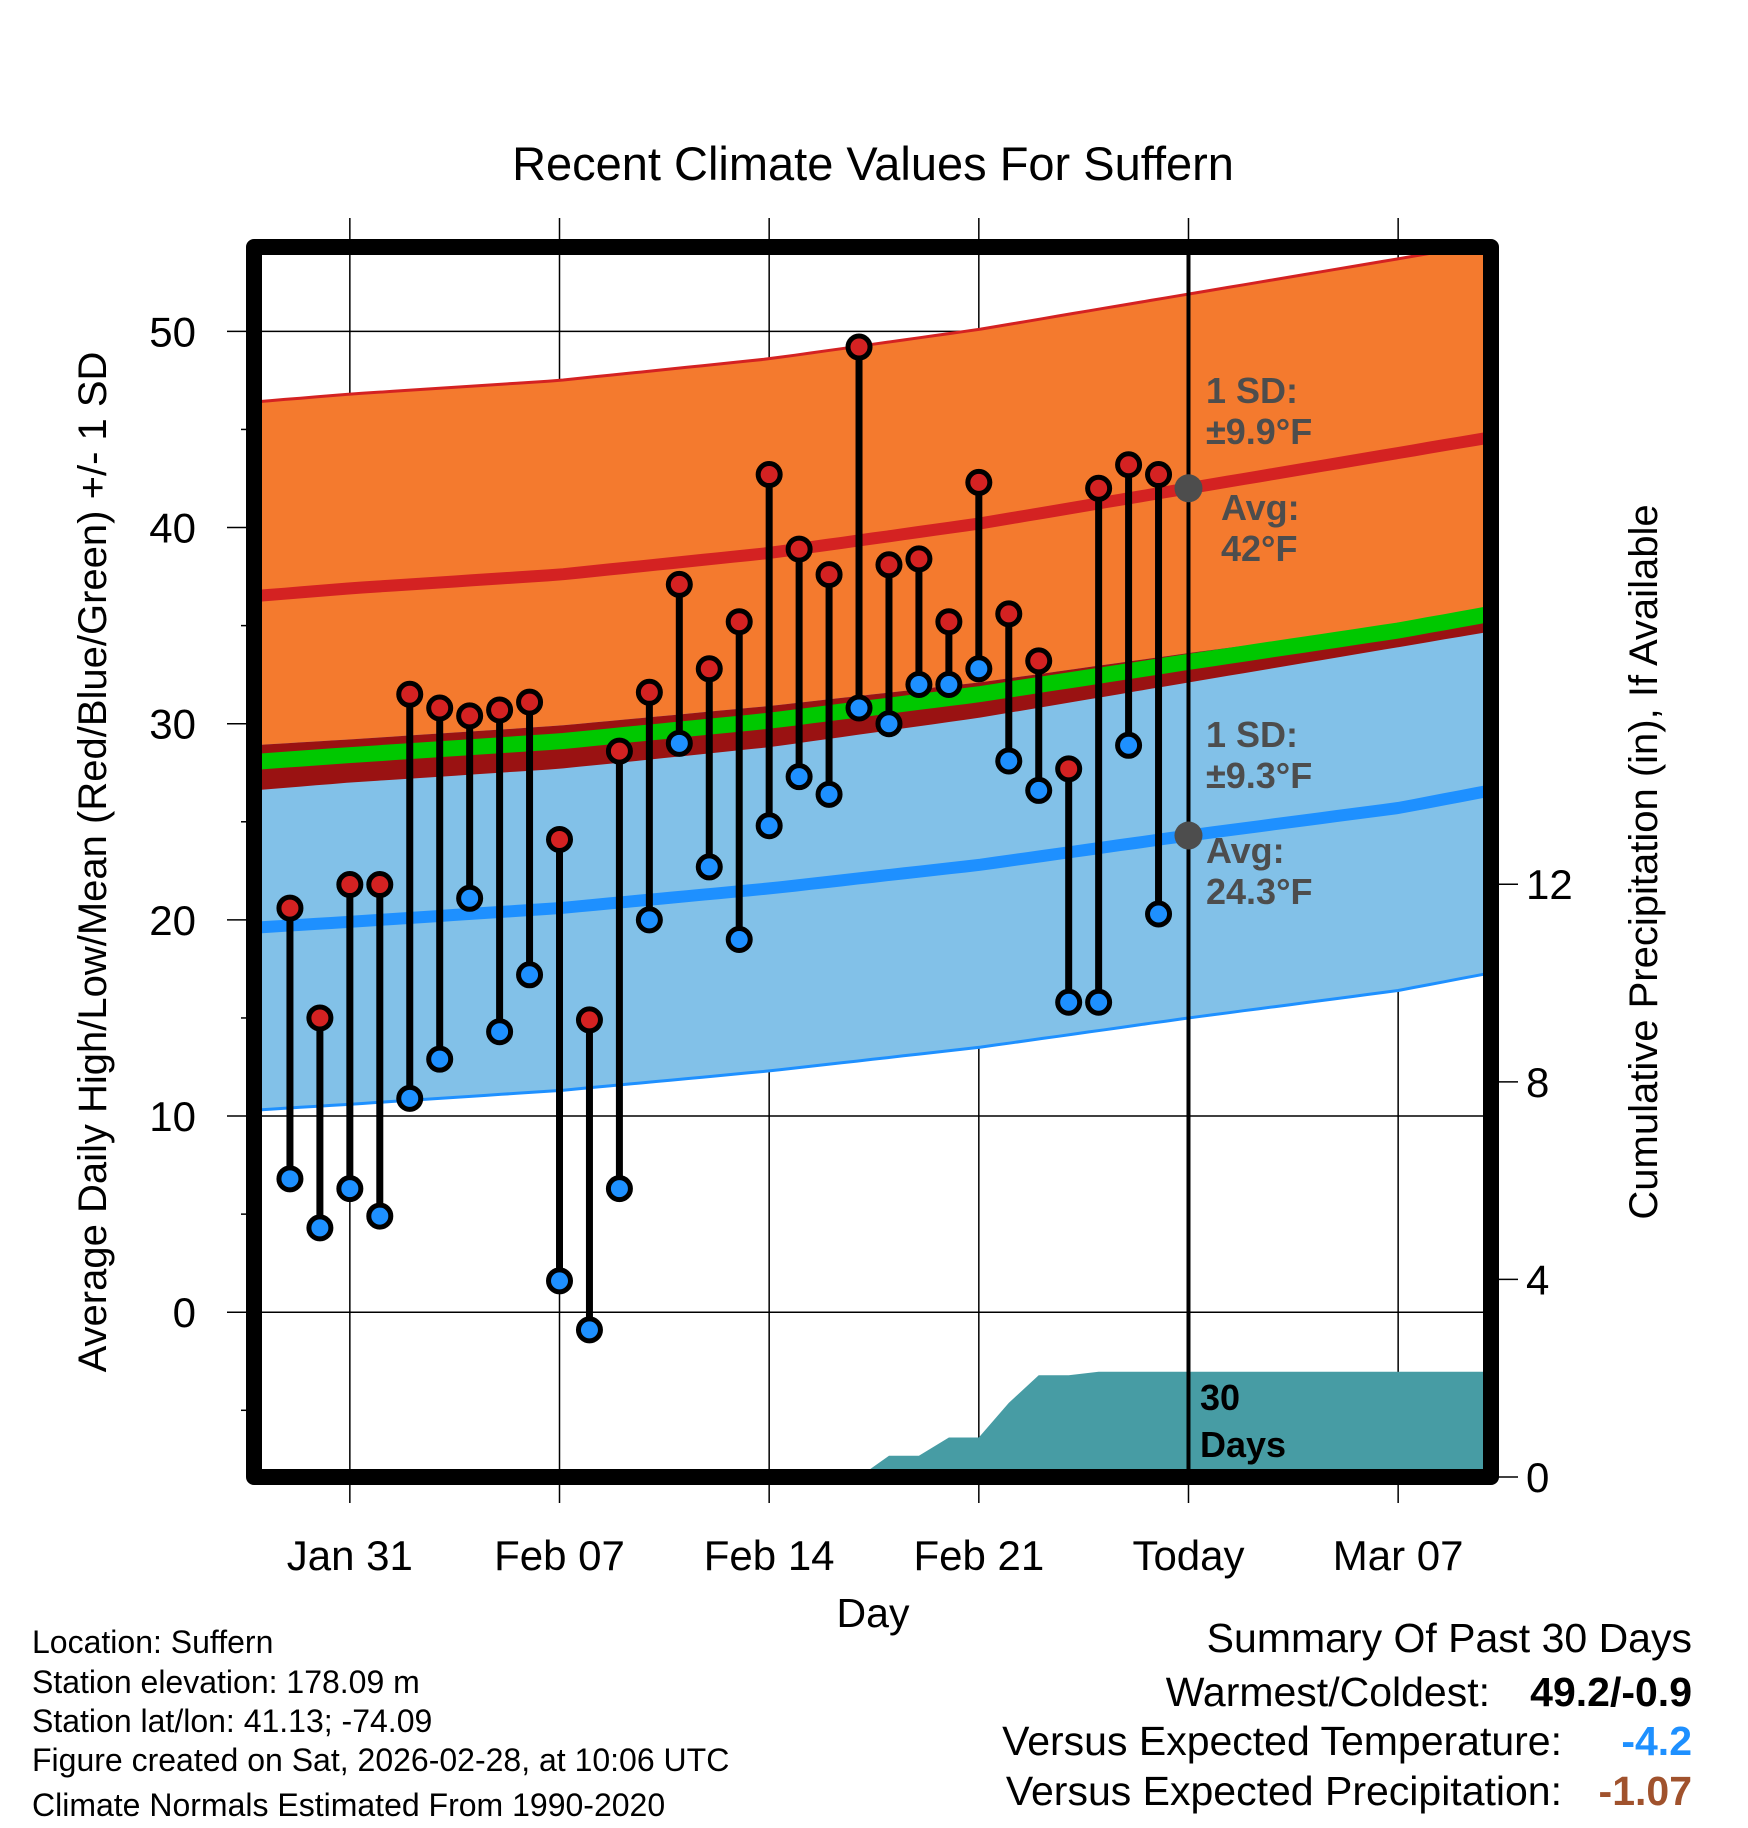 This screenshot has height=1828, width=1748. Describe the element at coordinates (1259, 891) in the screenshot. I see `low-avg-value: 24.3°F` at that location.